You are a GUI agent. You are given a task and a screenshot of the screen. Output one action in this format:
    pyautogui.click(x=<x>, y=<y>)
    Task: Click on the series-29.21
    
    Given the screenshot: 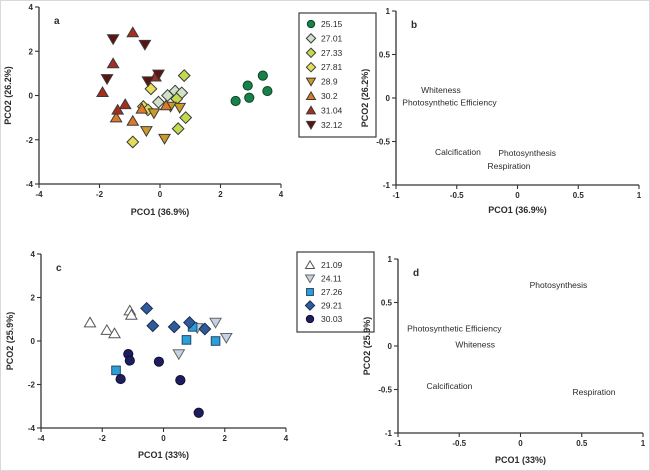 What is the action you would take?
    pyautogui.click(x=176, y=318)
    